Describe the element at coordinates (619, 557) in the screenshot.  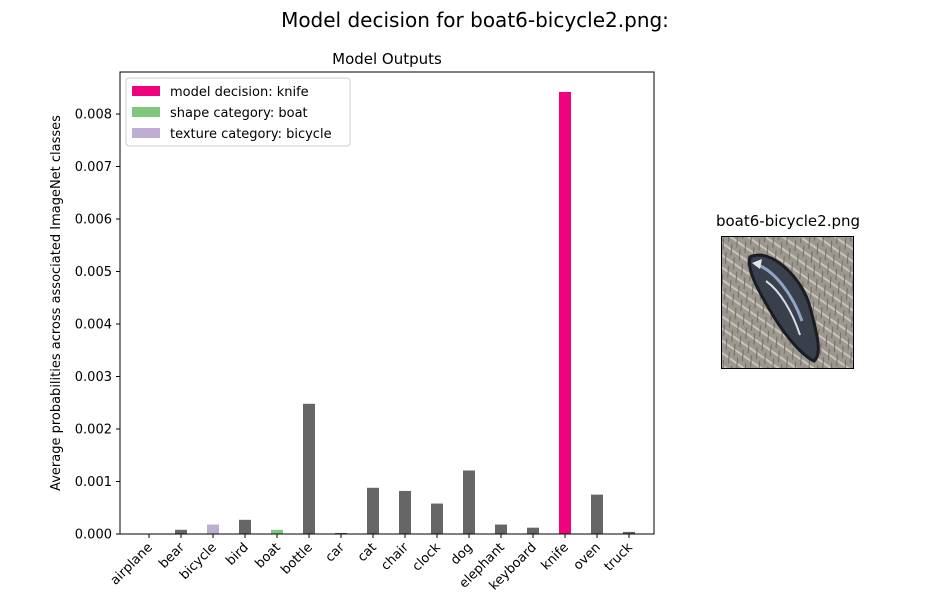
I see `x-tick-label-truck: truck` at that location.